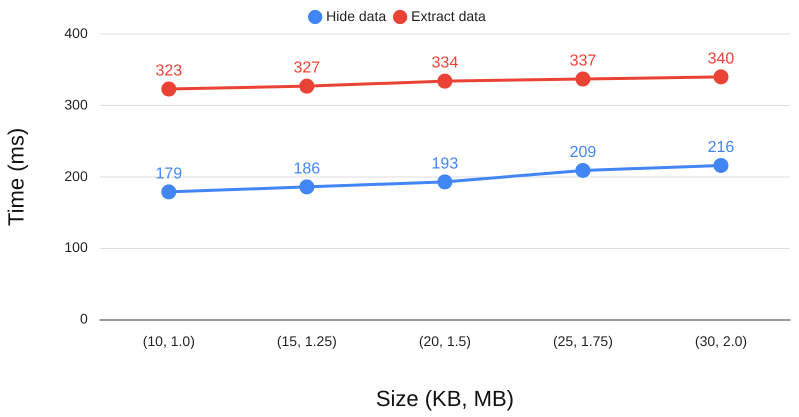 The image size is (799, 417). I want to click on y-tick-label: 200, so click(76, 176).